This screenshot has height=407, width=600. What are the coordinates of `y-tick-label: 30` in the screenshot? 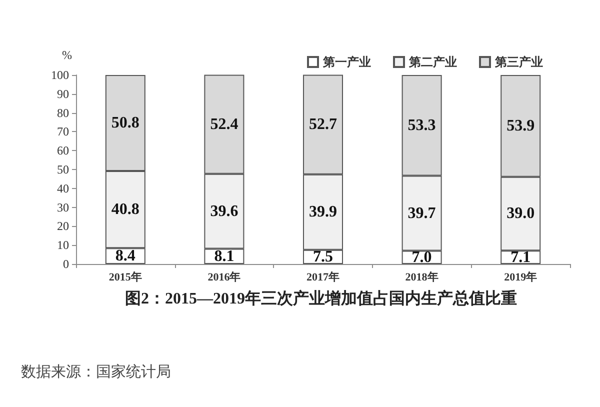 It's located at (63, 207).